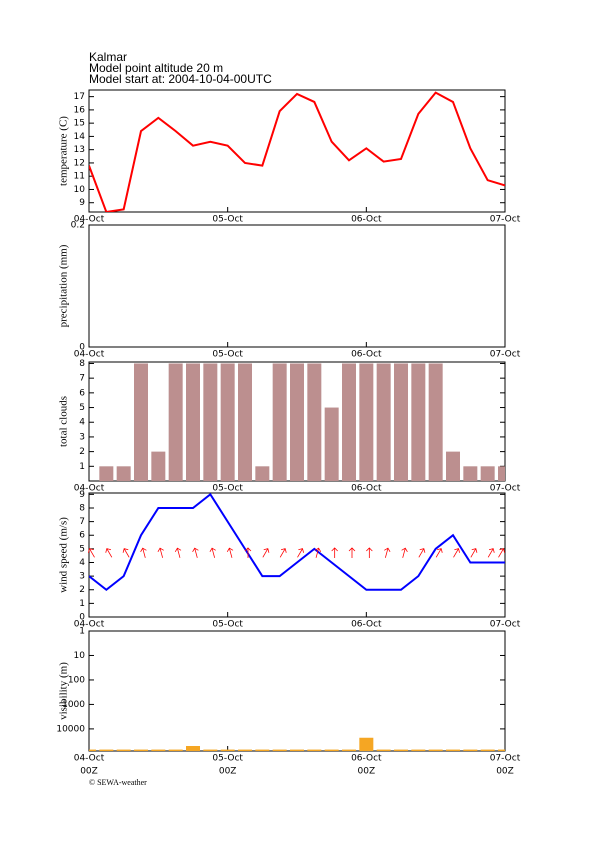  What do you see at coordinates (82, 393) in the screenshot?
I see `y-tick-label: 6` at bounding box center [82, 393].